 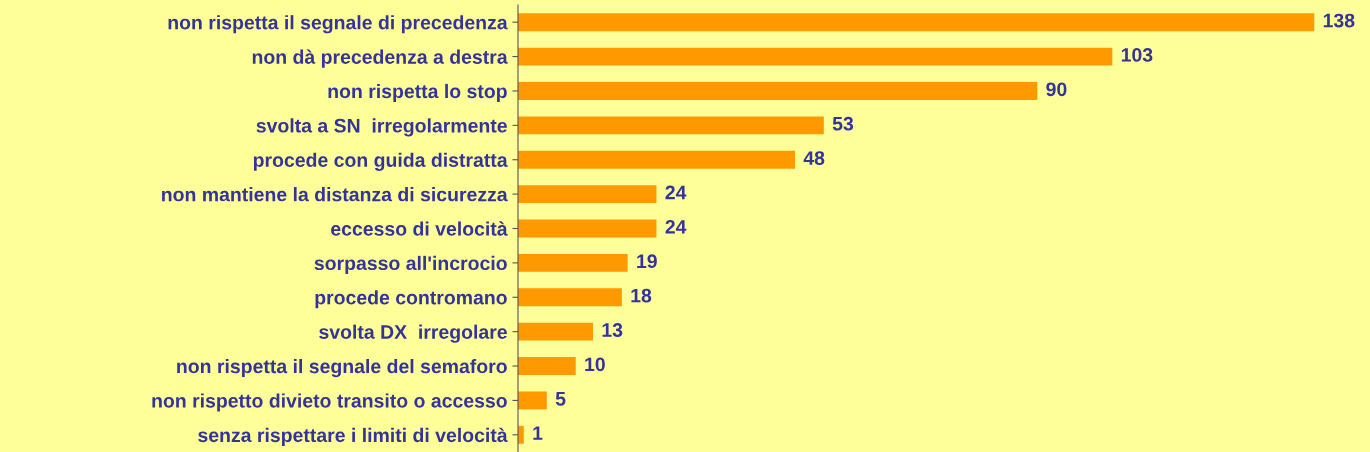 What do you see at coordinates (335, 194) in the screenshot?
I see `y-tick-label: non mantiene la distanza di sicurezza` at bounding box center [335, 194].